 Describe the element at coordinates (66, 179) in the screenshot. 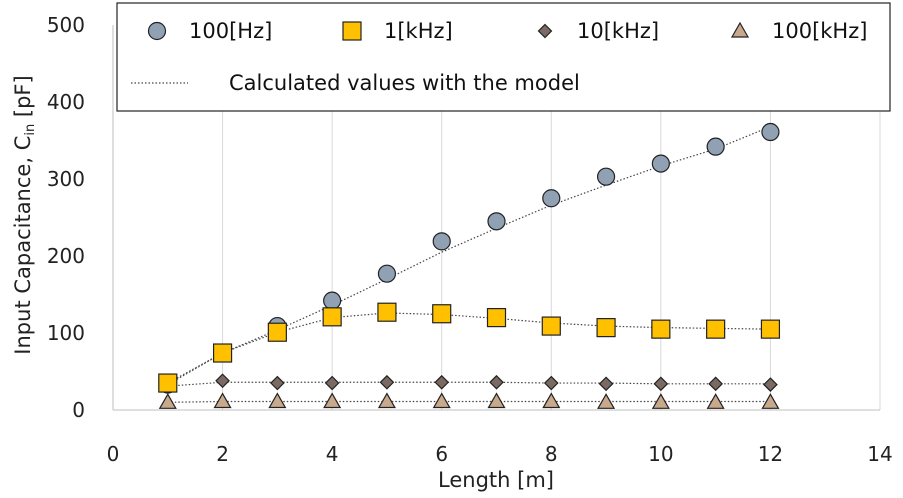

I see `y-tick-label: 300` at that location.